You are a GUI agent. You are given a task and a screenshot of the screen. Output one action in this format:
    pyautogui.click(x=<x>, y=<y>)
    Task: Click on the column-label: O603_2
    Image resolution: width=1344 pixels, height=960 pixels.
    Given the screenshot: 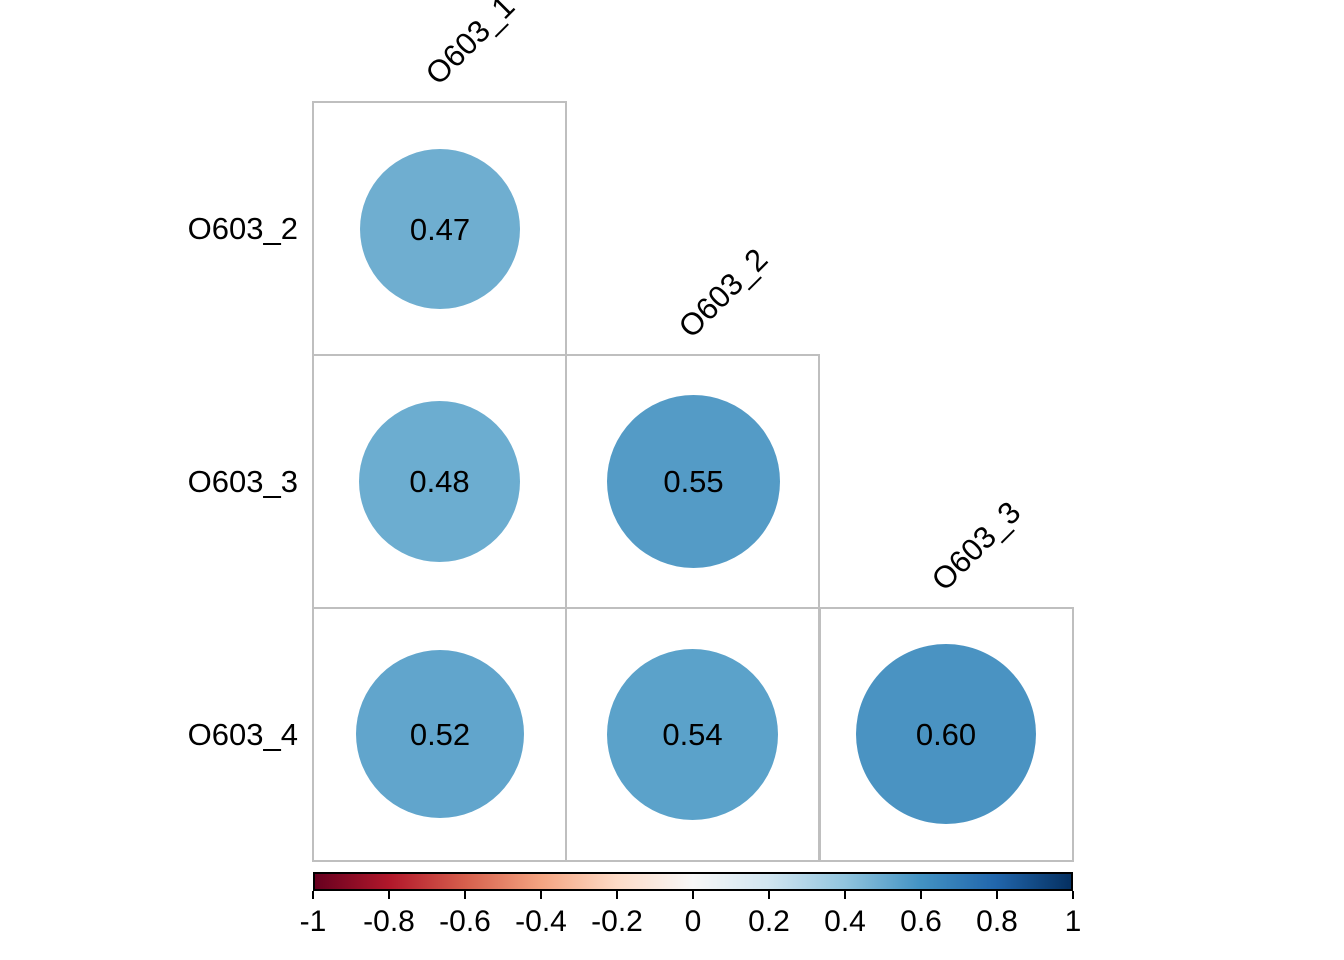 What is the action you would take?
    pyautogui.click(x=723, y=293)
    